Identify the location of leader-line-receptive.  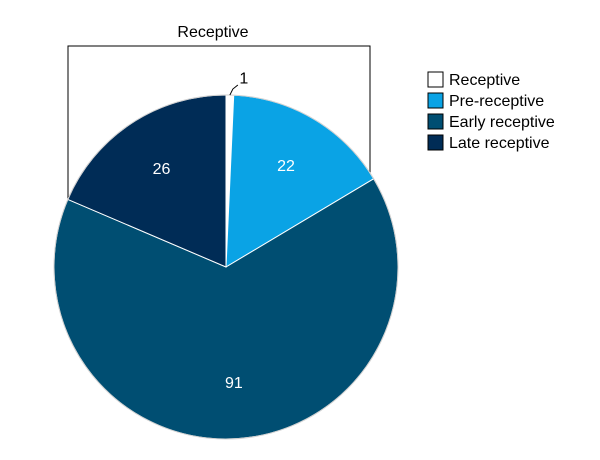
(234, 90).